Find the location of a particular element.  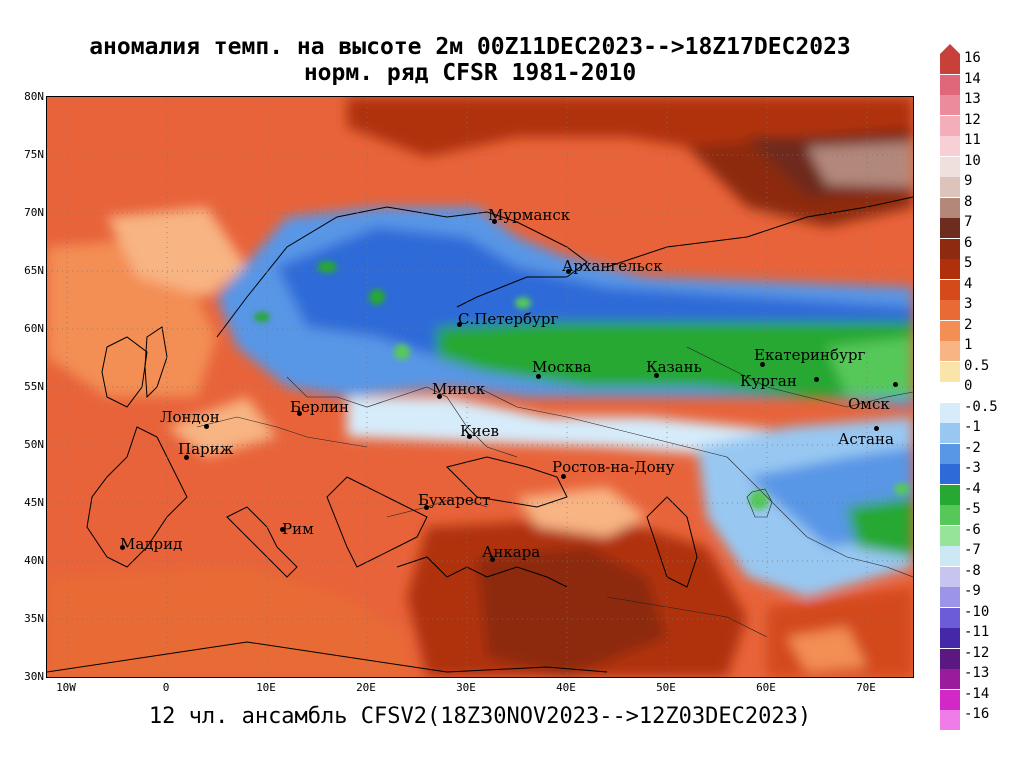

city-label-kurgan: Курган is located at coordinates (768, 381).